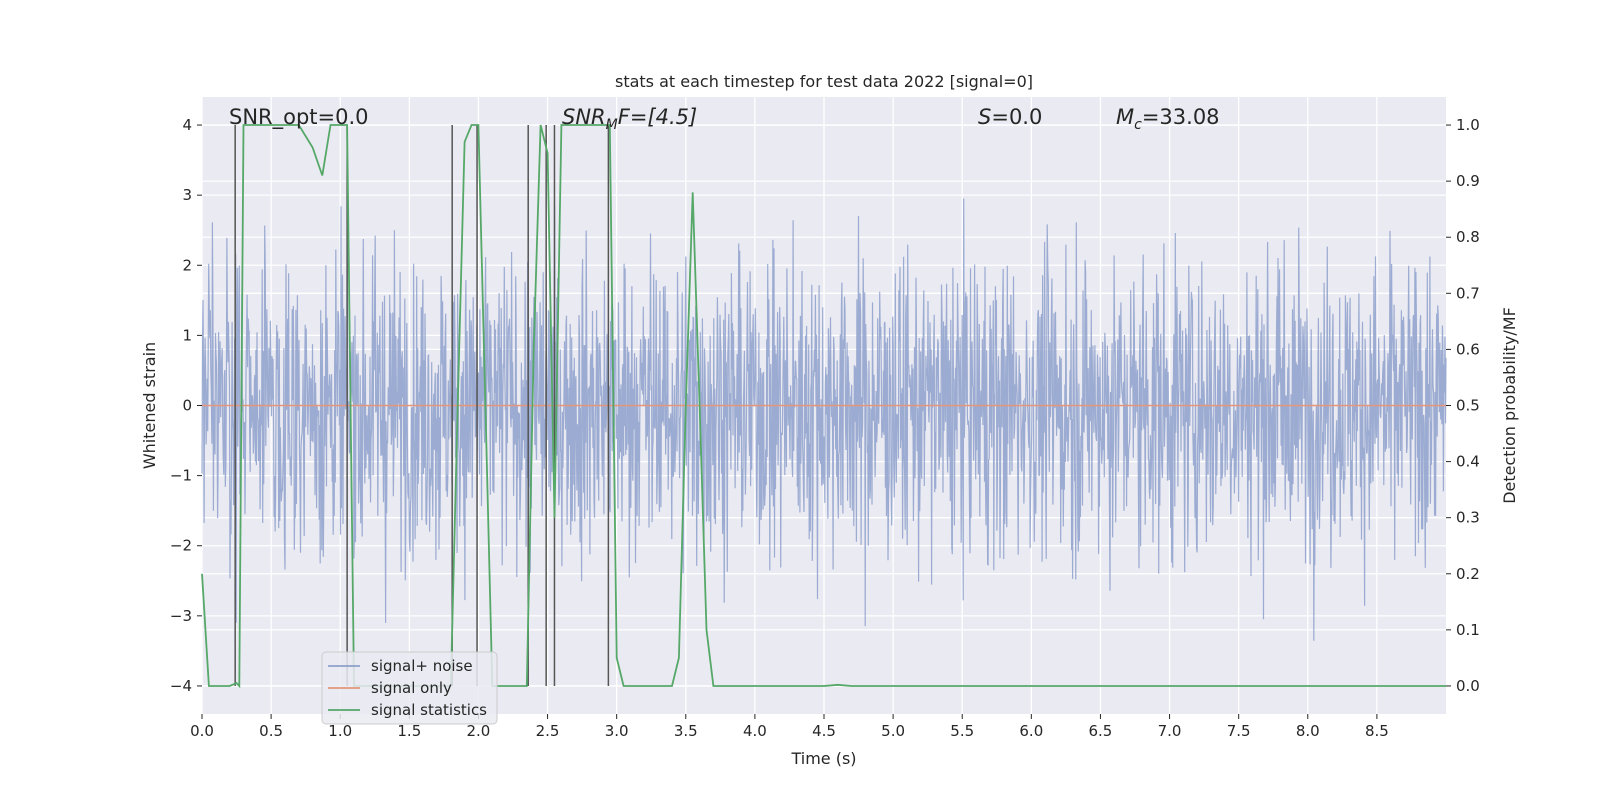  I want to click on x-tick-label-2: 1.0, so click(340, 731).